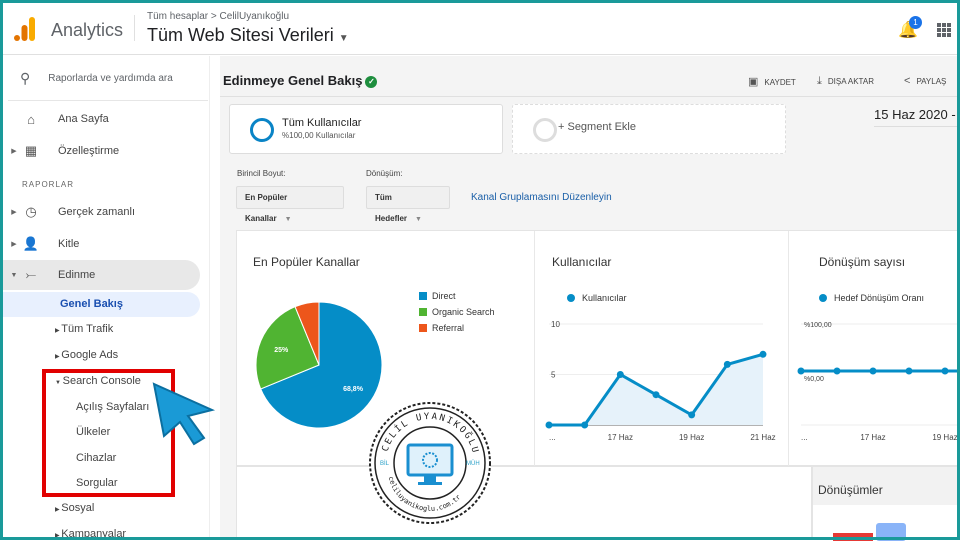 The height and width of the screenshot is (541, 960). What do you see at coordinates (59, 383) in the screenshot?
I see `collapse-arrow-icon: ▼` at bounding box center [59, 383].